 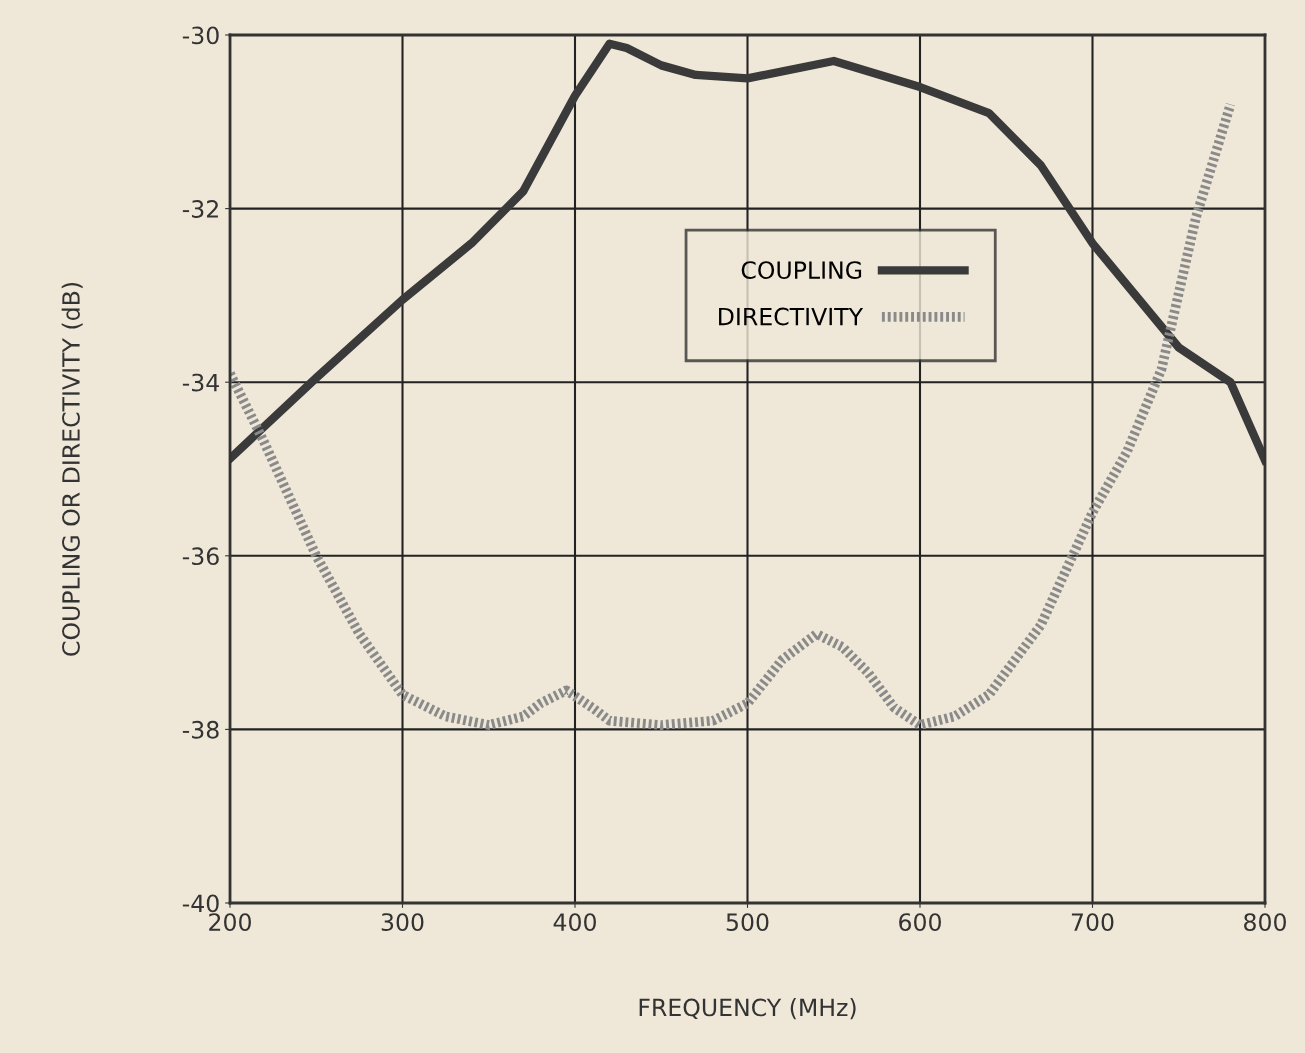 I want to click on y-tick-label: -36, so click(x=200, y=556).